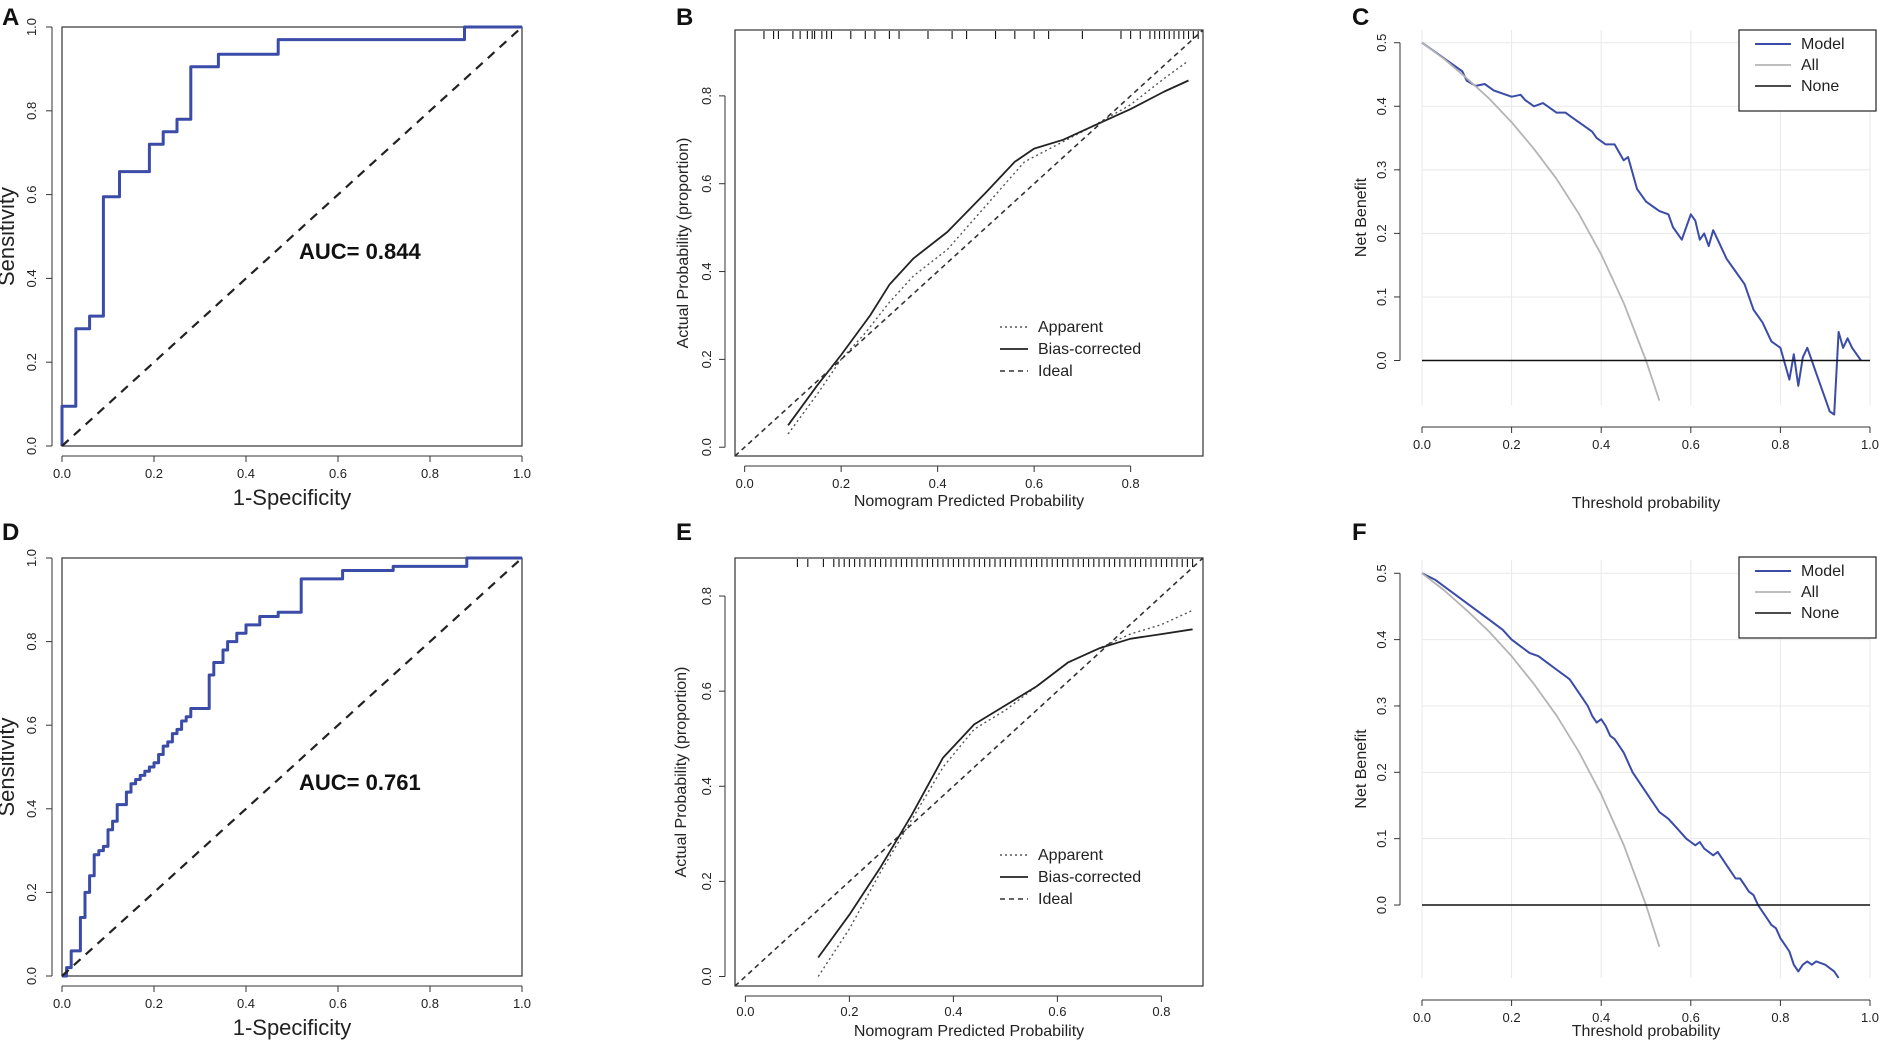  I want to click on panel-label: E, so click(684, 532).